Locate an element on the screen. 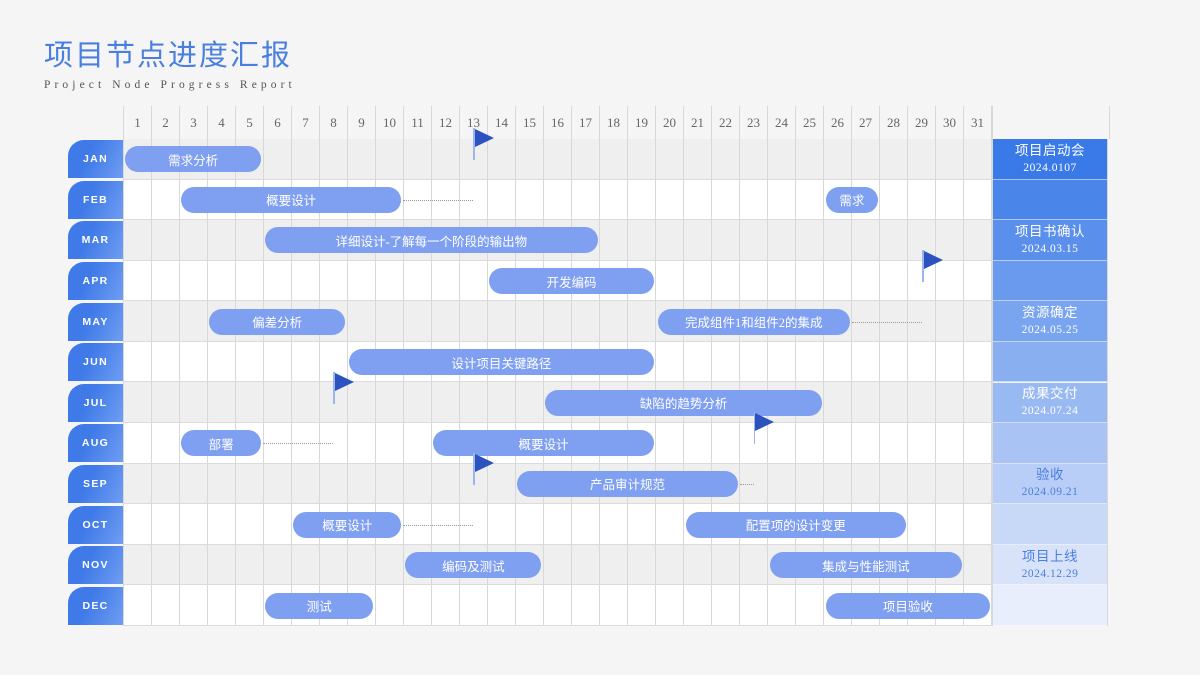  task-bar: 缺陷的趋势分析 is located at coordinates (683, 402).